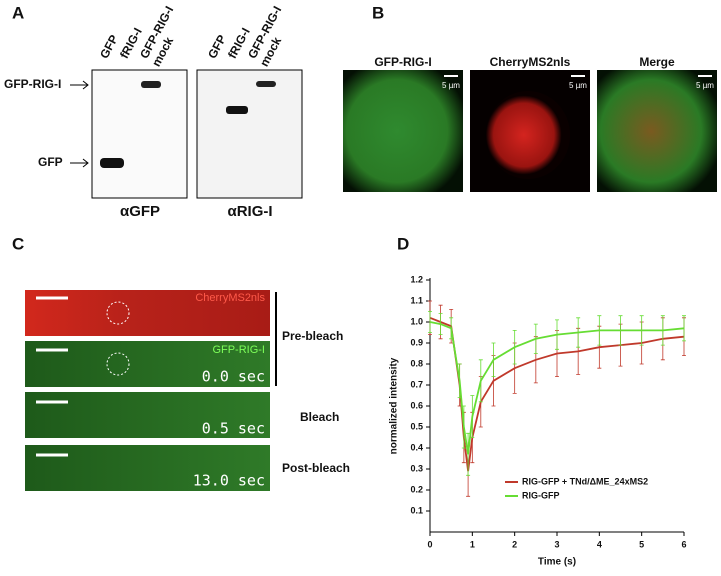  I want to click on channel-label: GFP-RIG-I, so click(238, 350).